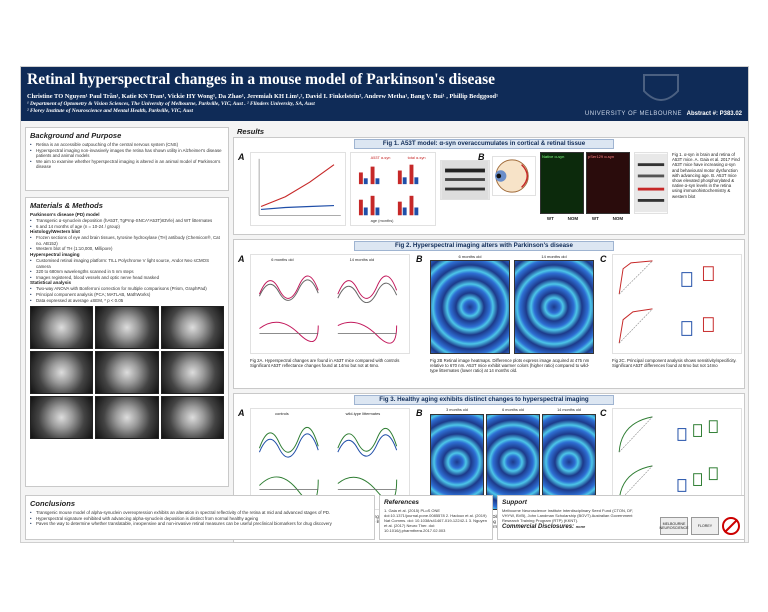 This screenshot has width=768, height=612. I want to click on background-heading: Background and Purpose, so click(76, 135).